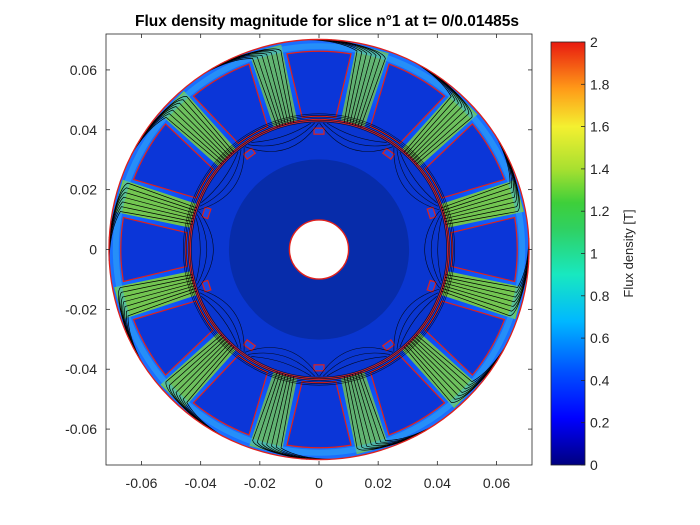 The height and width of the screenshot is (525, 700). What do you see at coordinates (437, 483) in the screenshot?
I see `x-tick-label: 0.04` at bounding box center [437, 483].